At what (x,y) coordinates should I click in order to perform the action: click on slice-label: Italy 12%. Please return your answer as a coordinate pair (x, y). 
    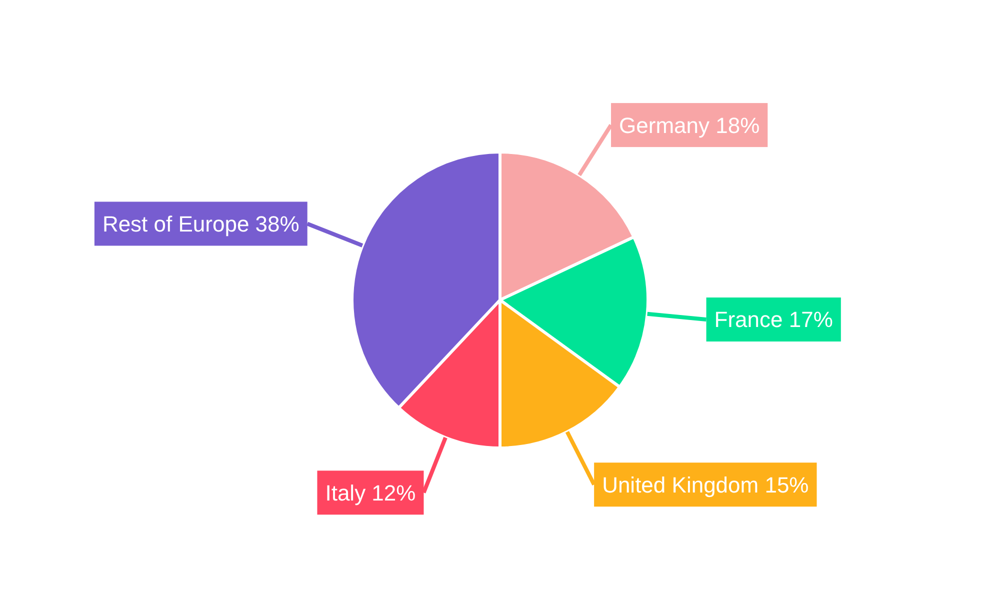
    Looking at the image, I should click on (370, 493).